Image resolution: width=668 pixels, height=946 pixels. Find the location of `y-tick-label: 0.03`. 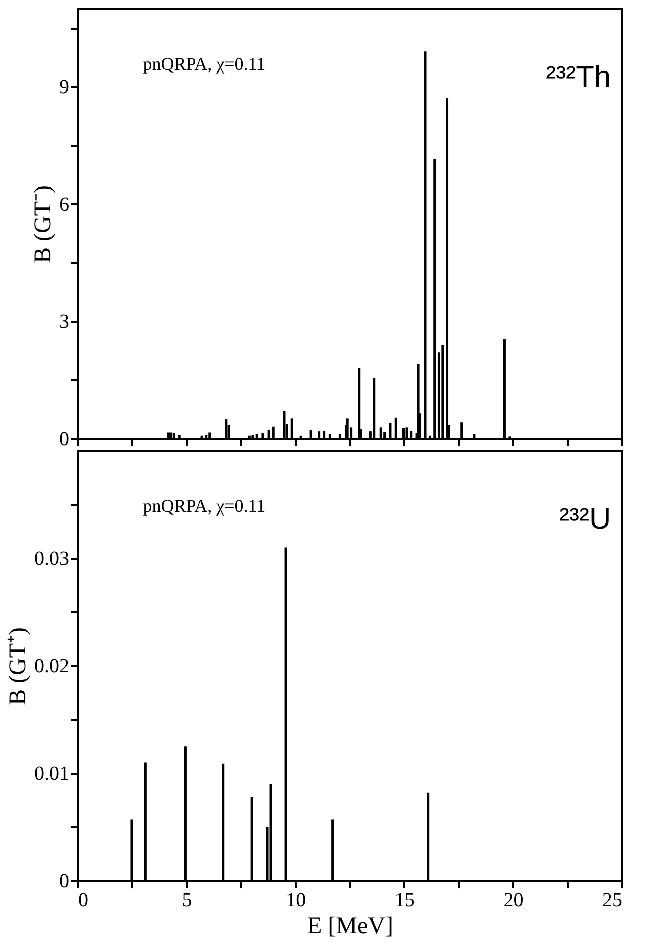

y-tick-label: 0.03 is located at coordinates (52, 559).